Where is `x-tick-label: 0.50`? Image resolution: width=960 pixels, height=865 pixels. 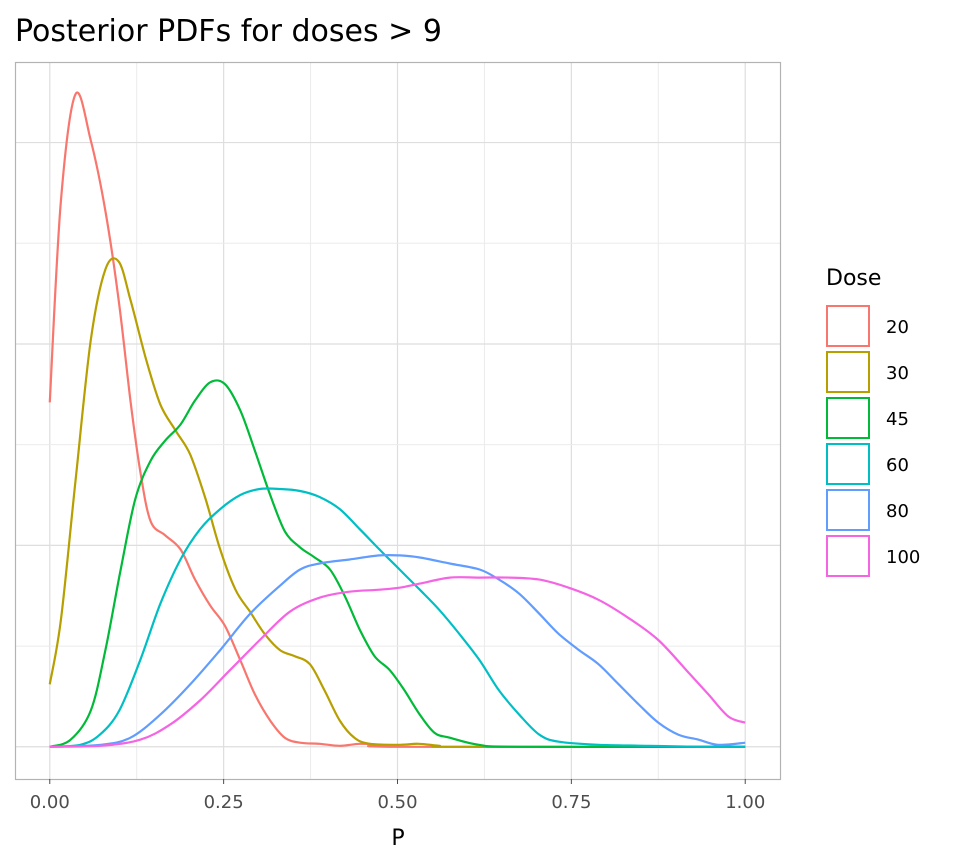
x-tick-label: 0.50 is located at coordinates (397, 802).